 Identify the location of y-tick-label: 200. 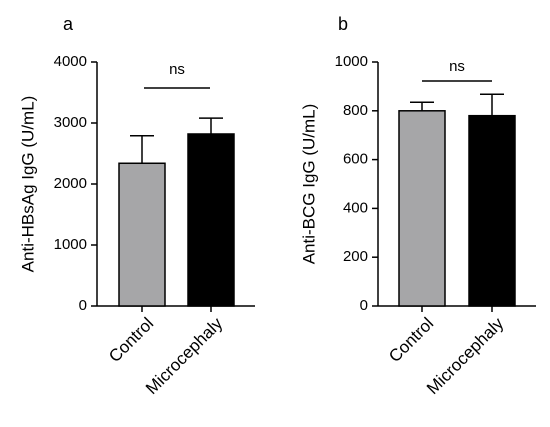
(355, 256).